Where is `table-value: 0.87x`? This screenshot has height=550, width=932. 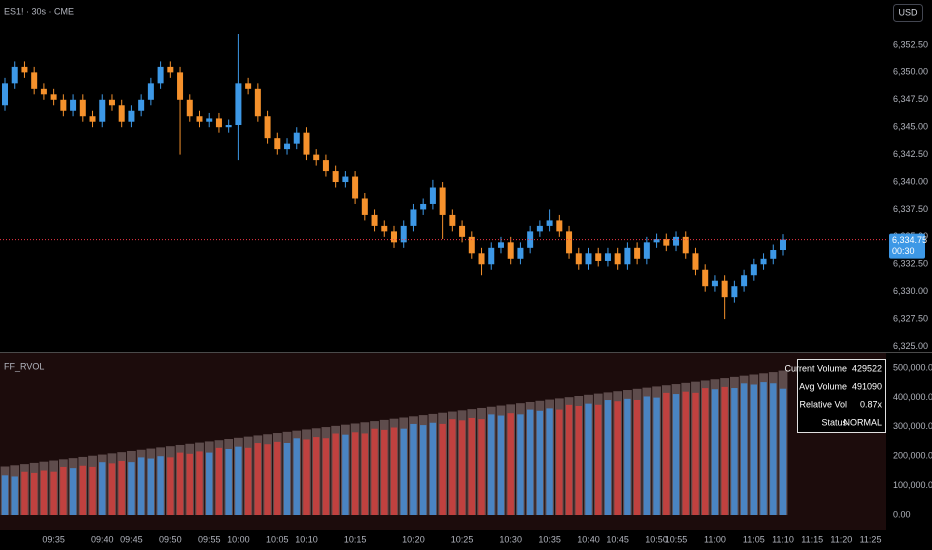 table-value: 0.87x is located at coordinates (871, 404).